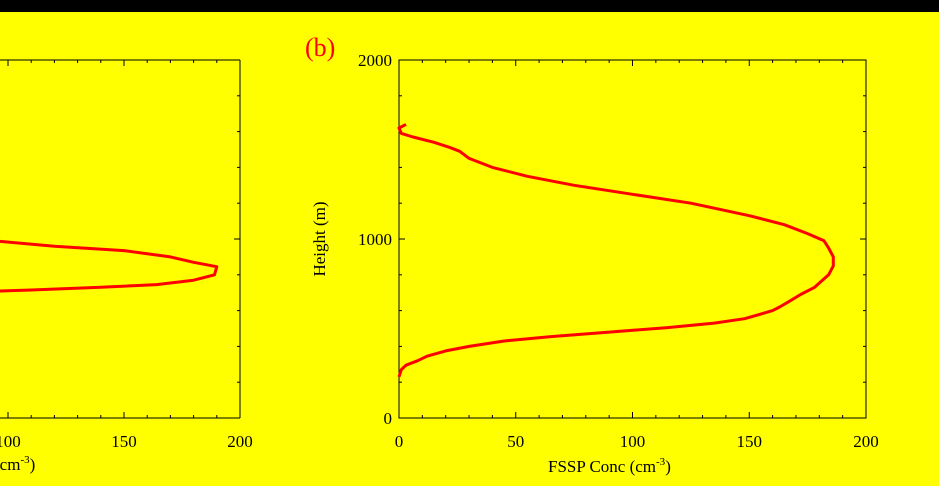 This screenshot has height=486, width=939. I want to click on window-top-bar, so click(469, 6).